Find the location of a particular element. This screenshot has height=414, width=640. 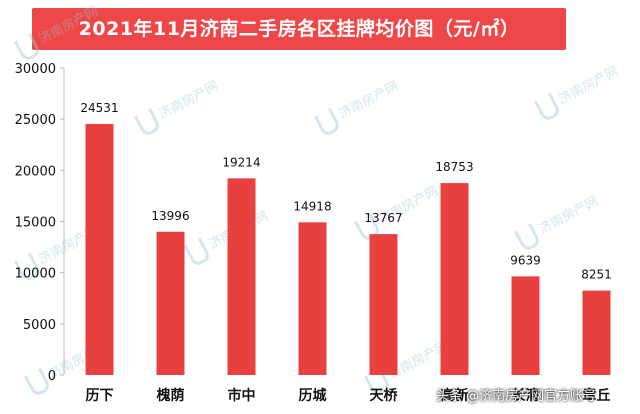

category-label: 市中 is located at coordinates (242, 395).